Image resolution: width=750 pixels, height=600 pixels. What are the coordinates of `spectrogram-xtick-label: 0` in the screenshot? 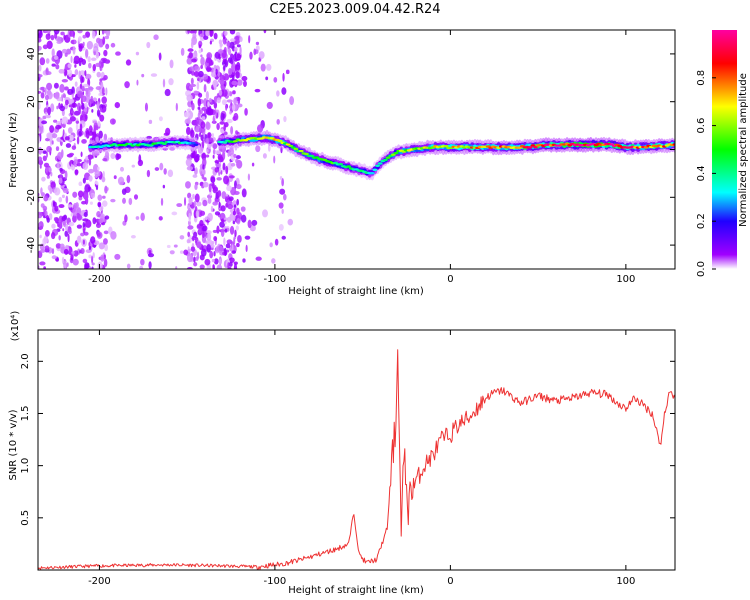 It's located at (450, 279).